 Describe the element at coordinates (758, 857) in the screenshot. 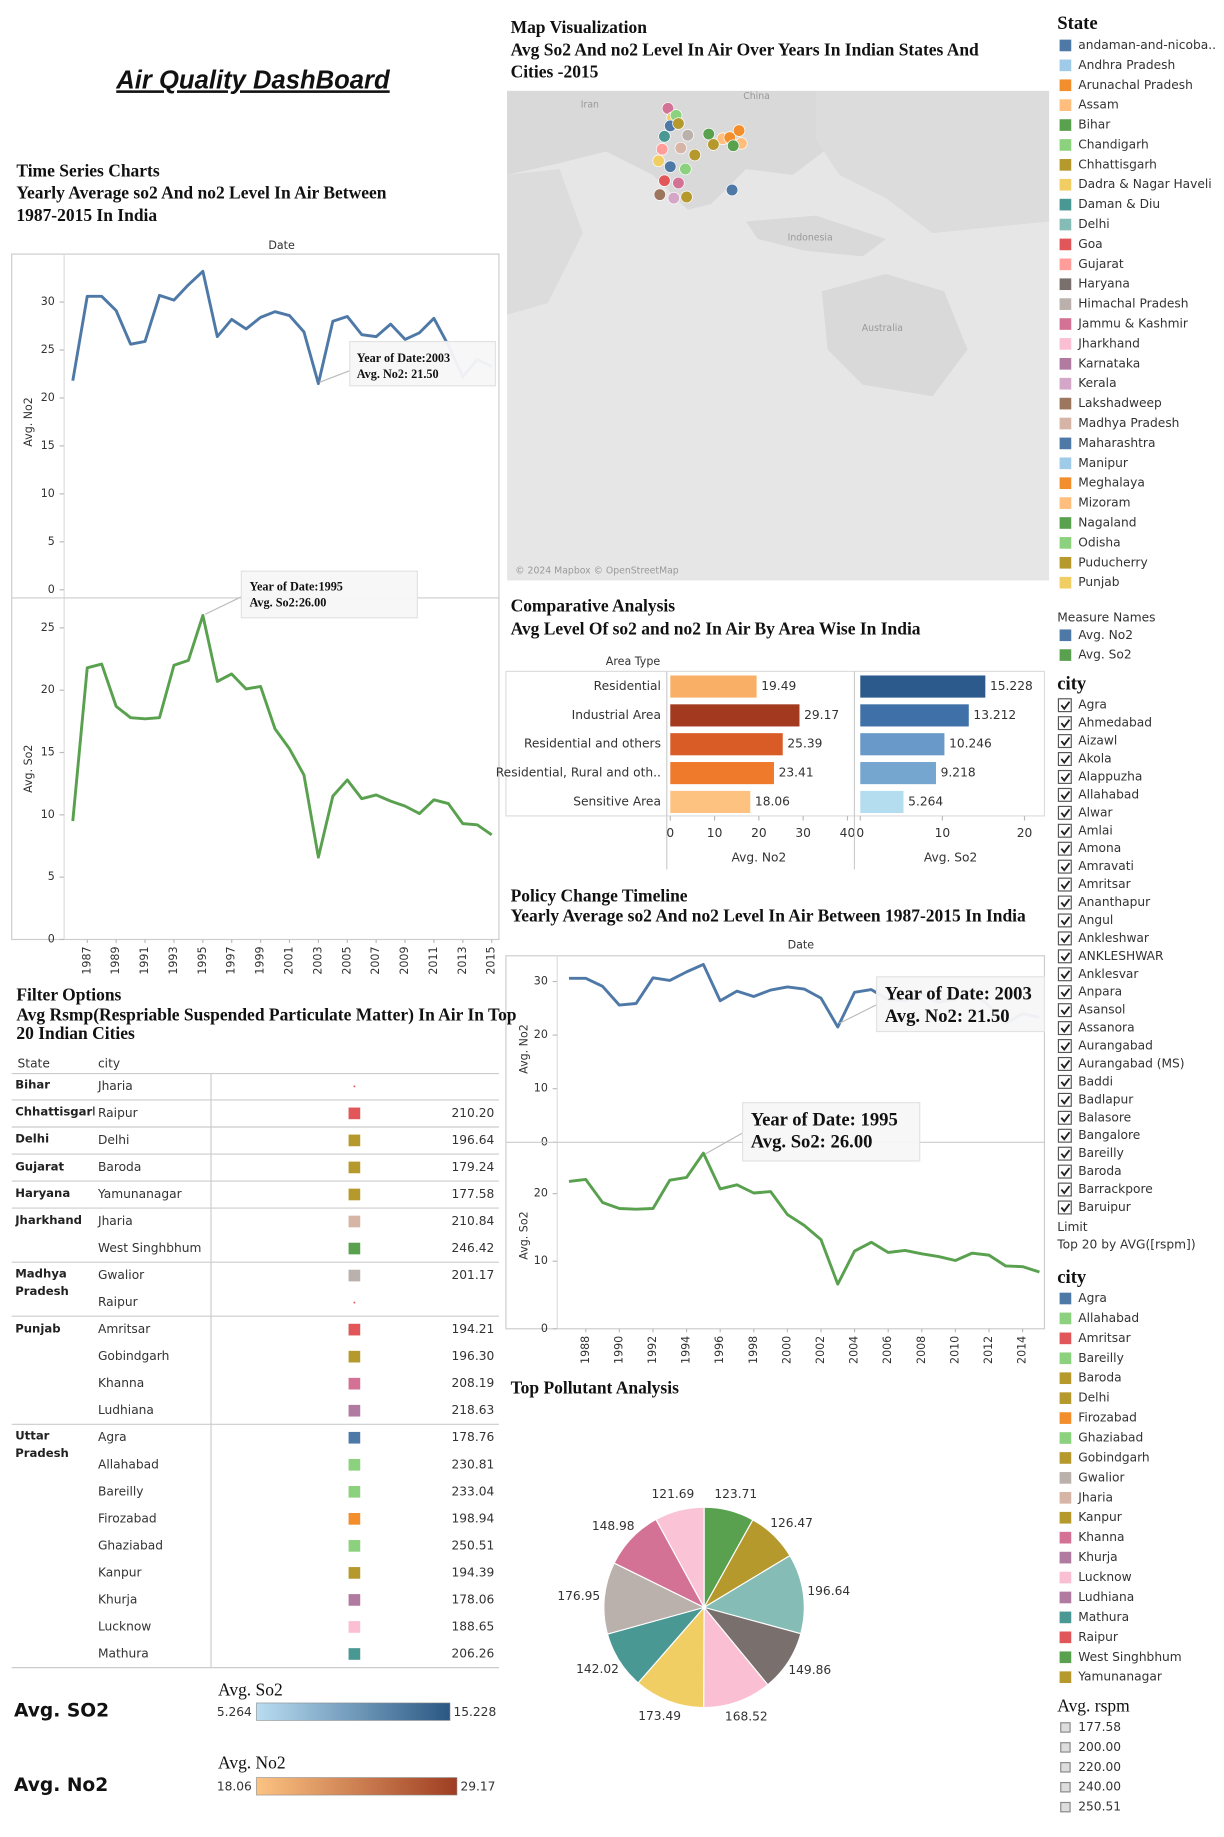

I see `x-axis-title: Avg. No2` at that location.